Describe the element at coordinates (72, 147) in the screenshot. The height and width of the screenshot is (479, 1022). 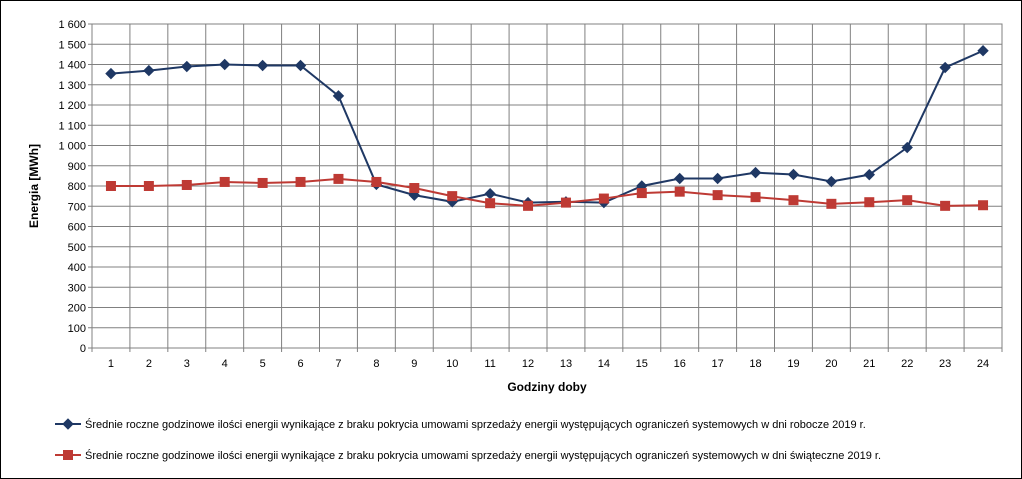
I see `y-tick-label: 1 000` at that location.